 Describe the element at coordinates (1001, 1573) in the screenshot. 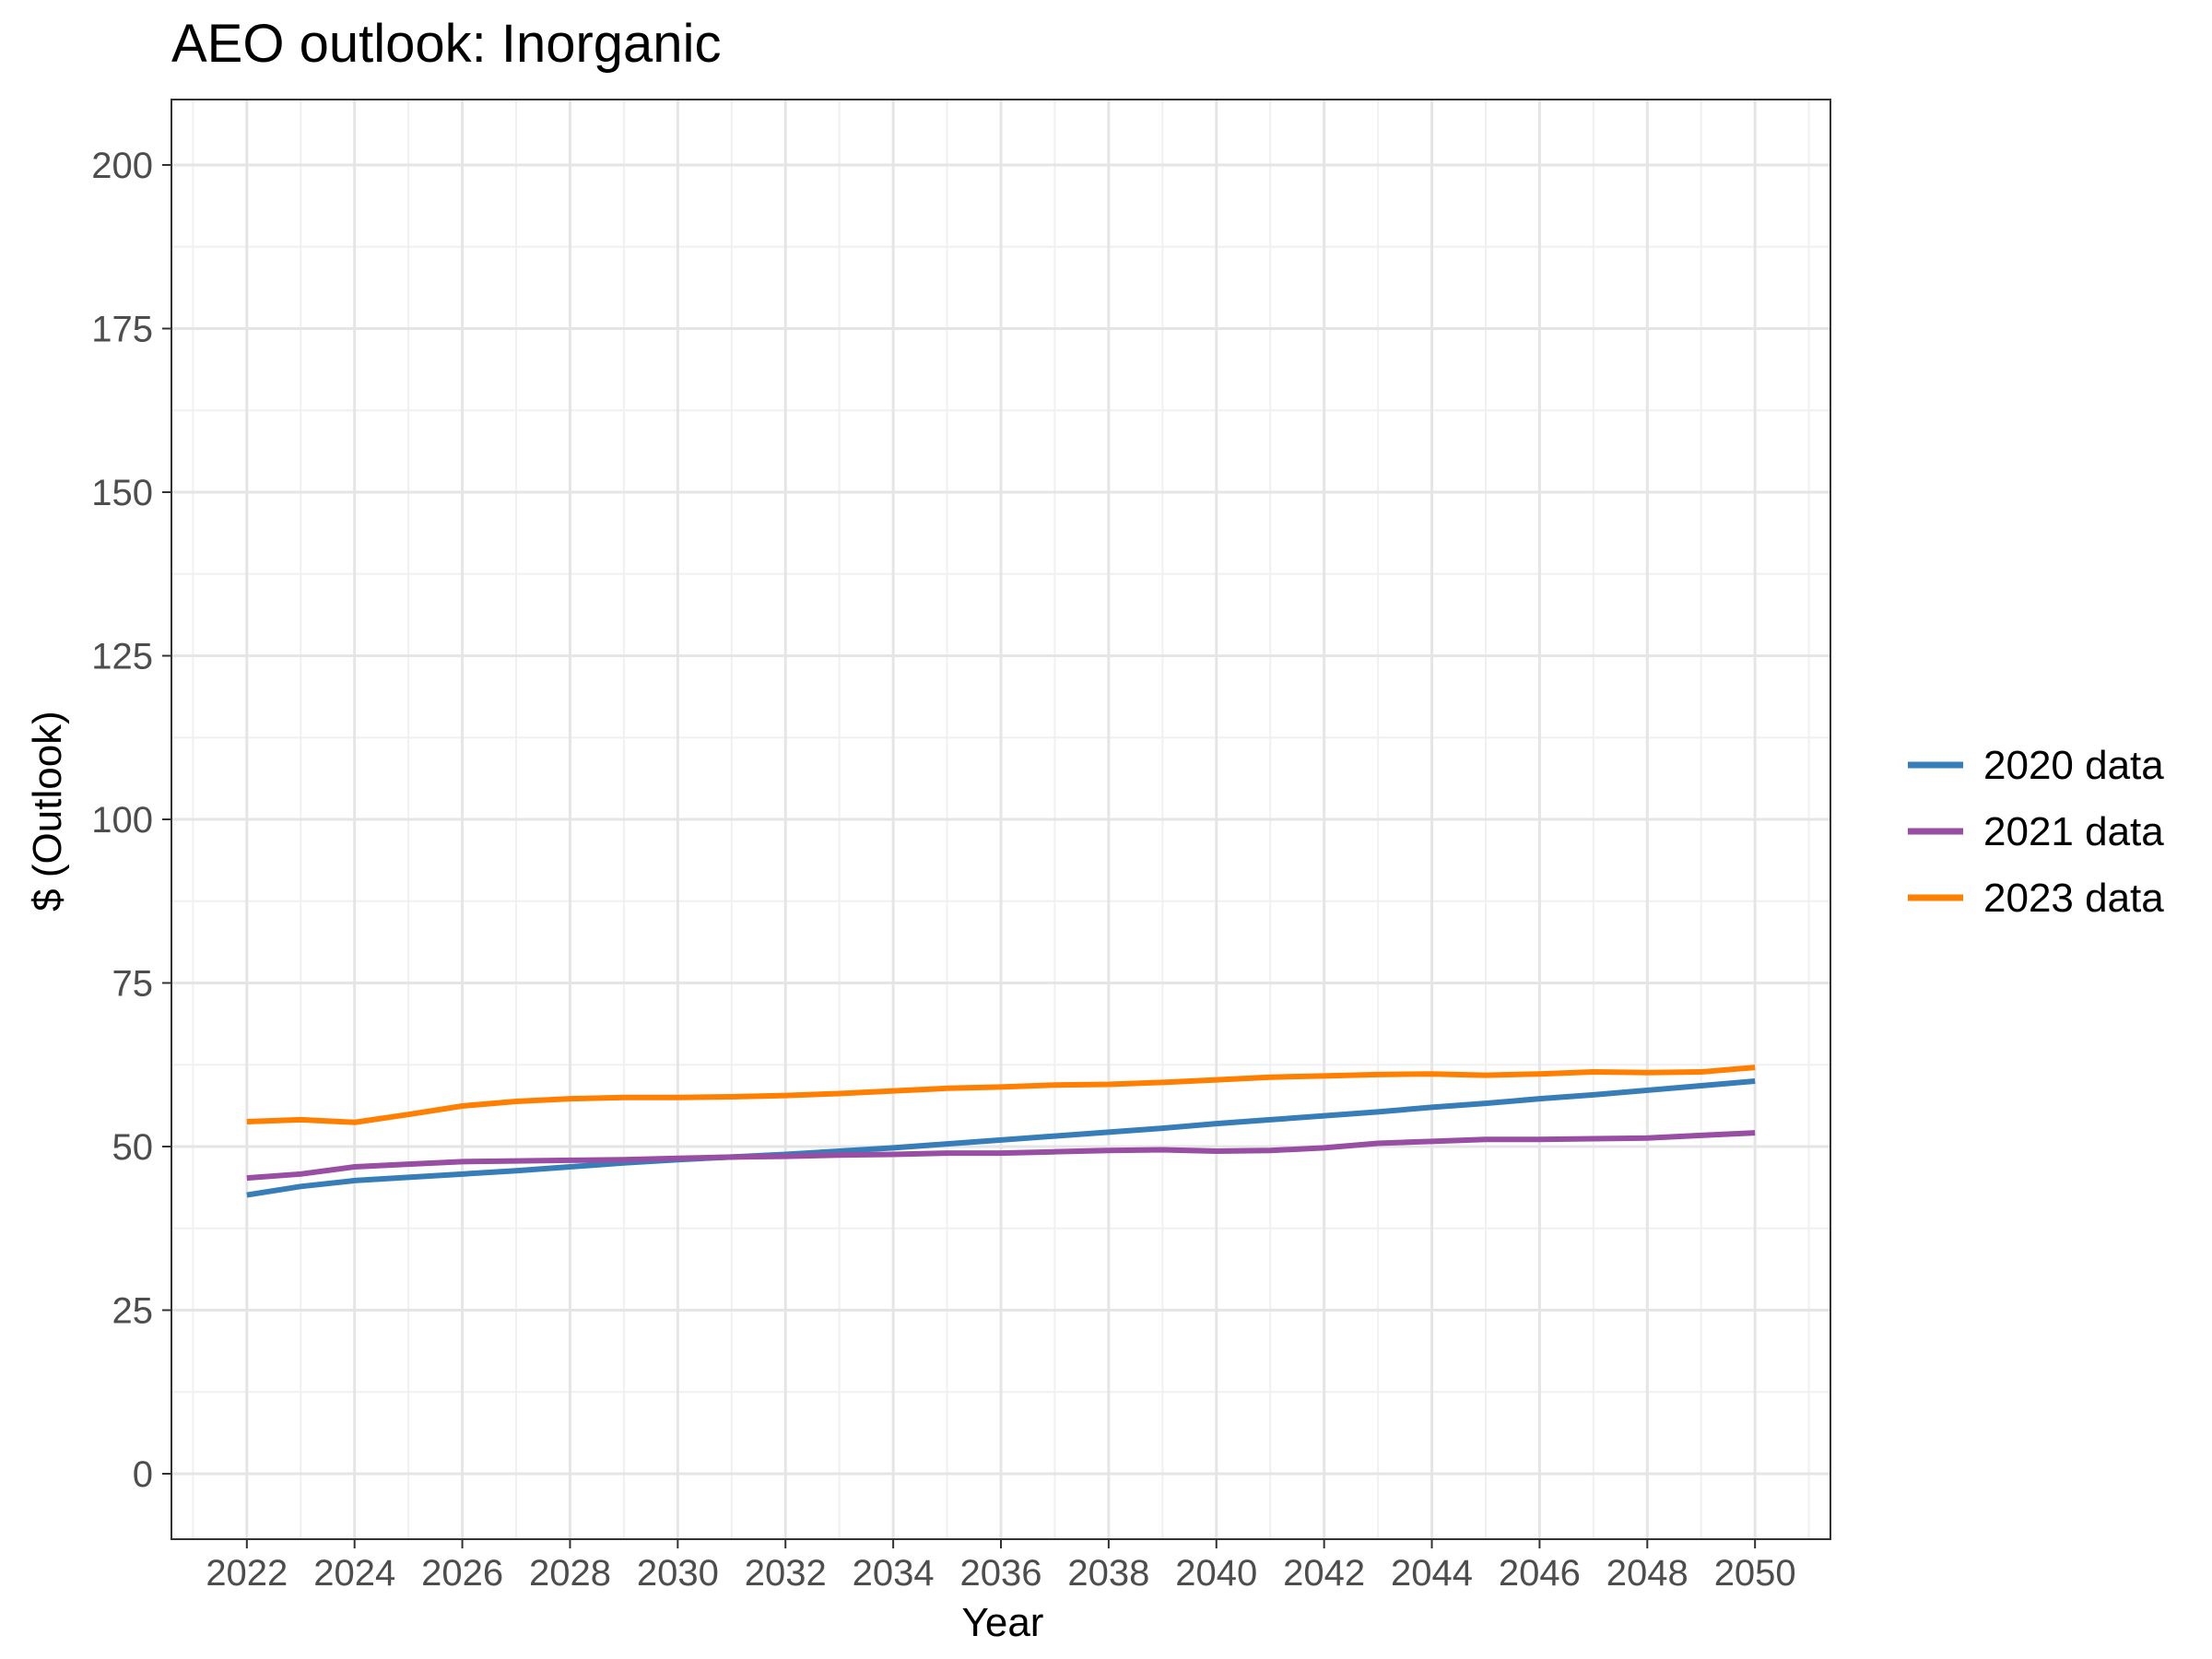

I see `x-tick-label: 2036` at that location.